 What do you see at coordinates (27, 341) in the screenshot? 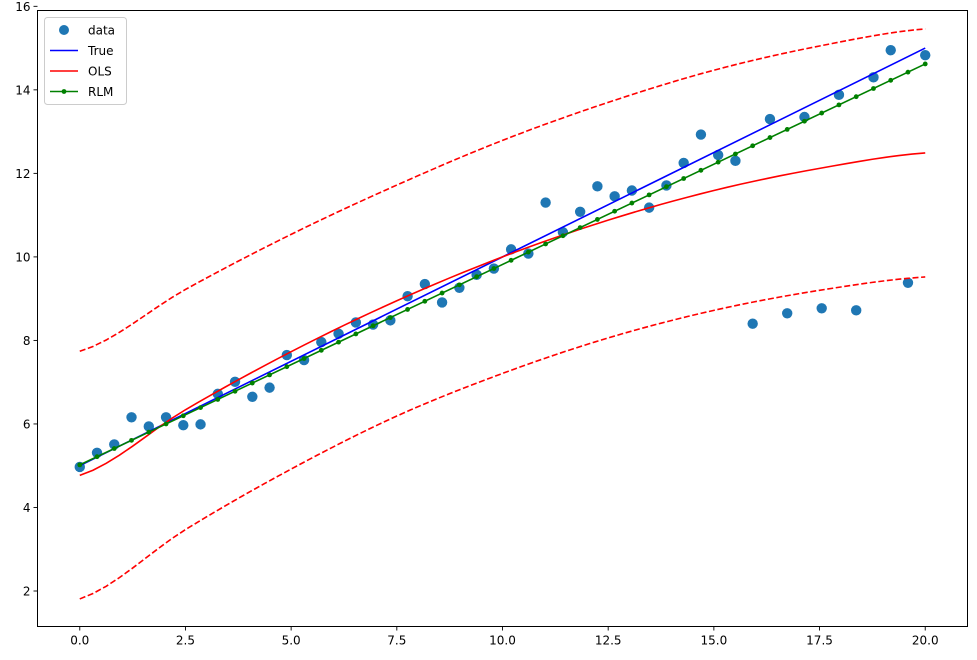
I see `y-tick-label: 8` at bounding box center [27, 341].